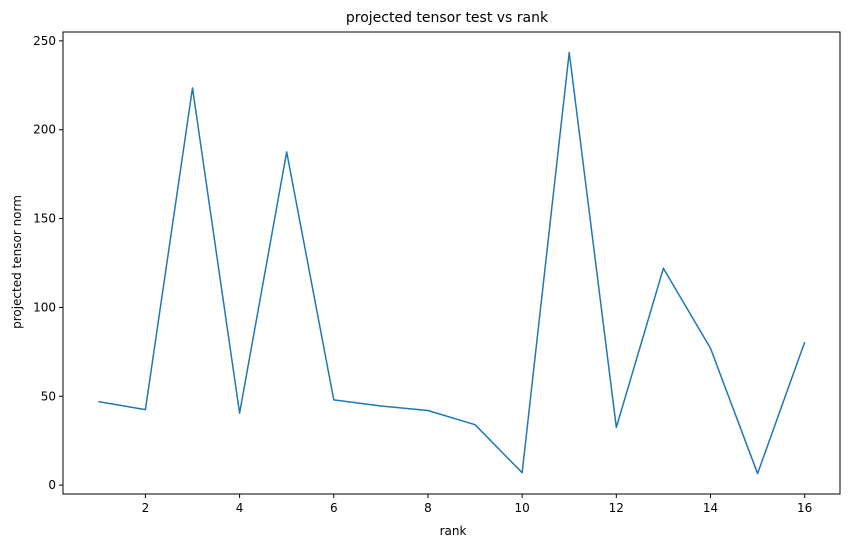  What do you see at coordinates (48, 263) in the screenshot?
I see `y-axis: 0 50 100 150 200 250` at bounding box center [48, 263].